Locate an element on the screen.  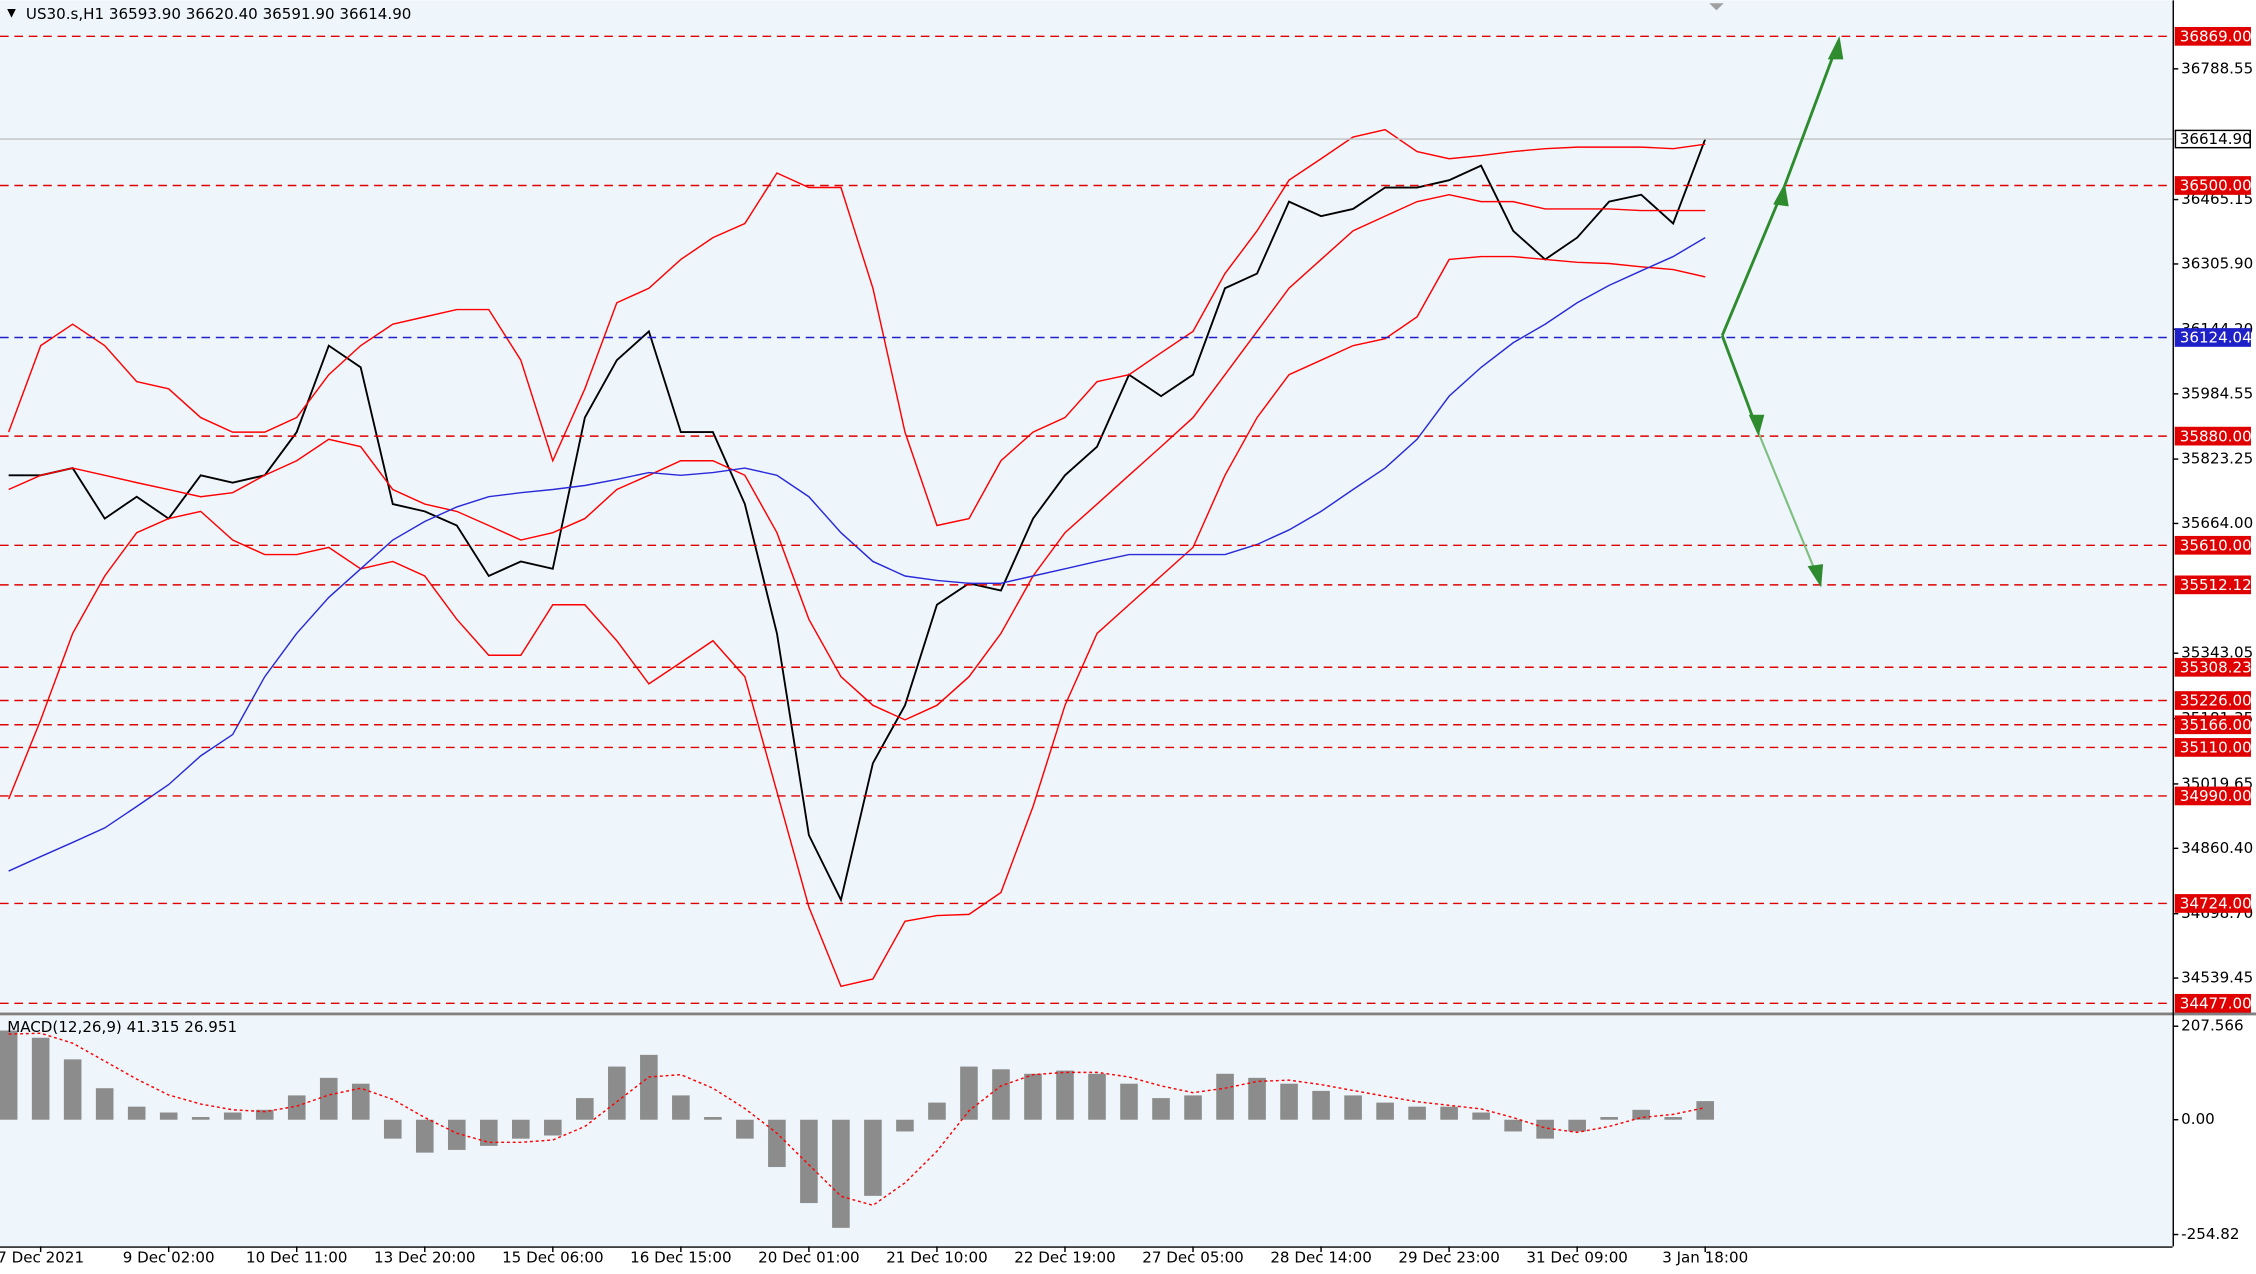
down-arrow-head is located at coordinates (1815, 576).